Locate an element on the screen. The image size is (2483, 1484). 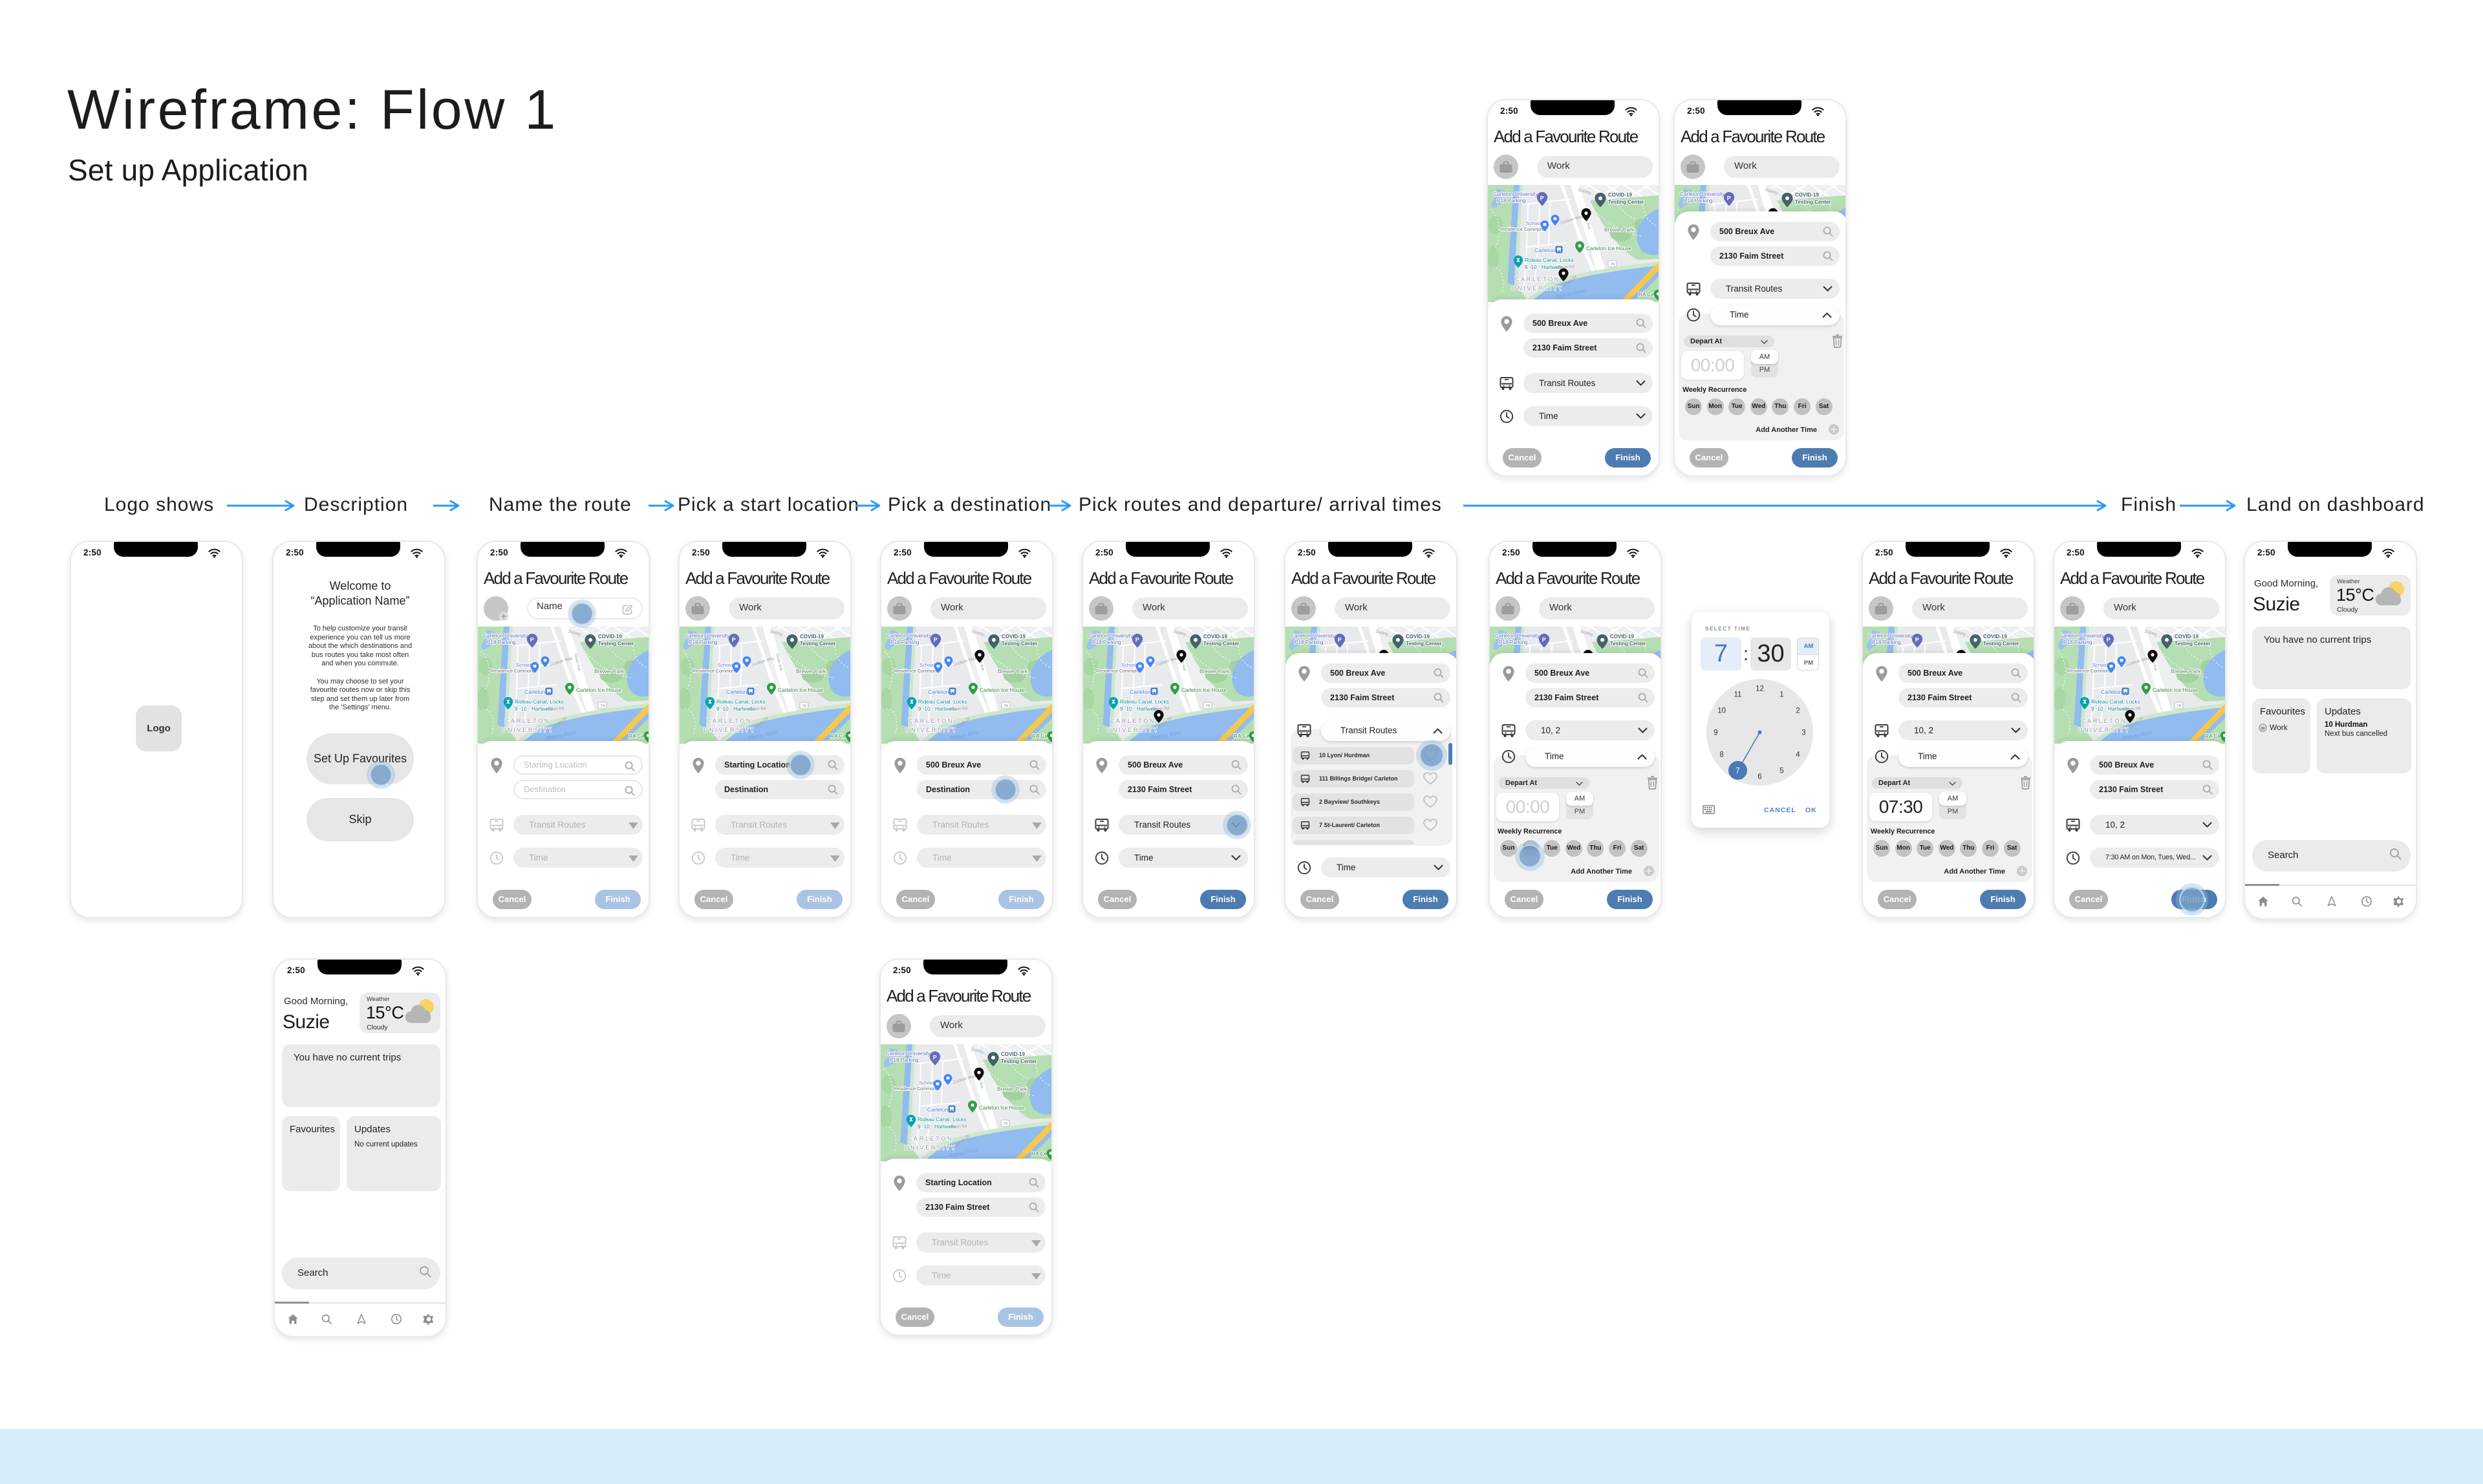
svg-text: 10 is located at coordinates (1721, 711).